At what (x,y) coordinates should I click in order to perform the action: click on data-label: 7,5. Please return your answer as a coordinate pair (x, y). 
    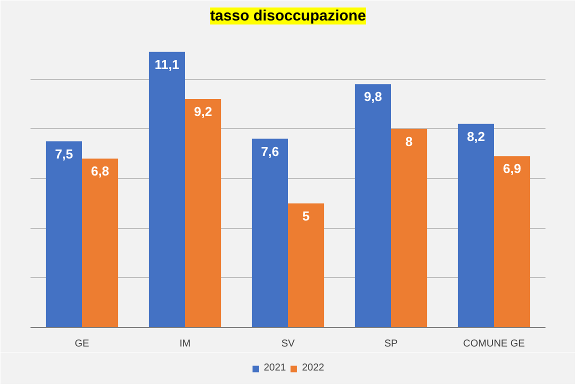
    Looking at the image, I should click on (64, 154).